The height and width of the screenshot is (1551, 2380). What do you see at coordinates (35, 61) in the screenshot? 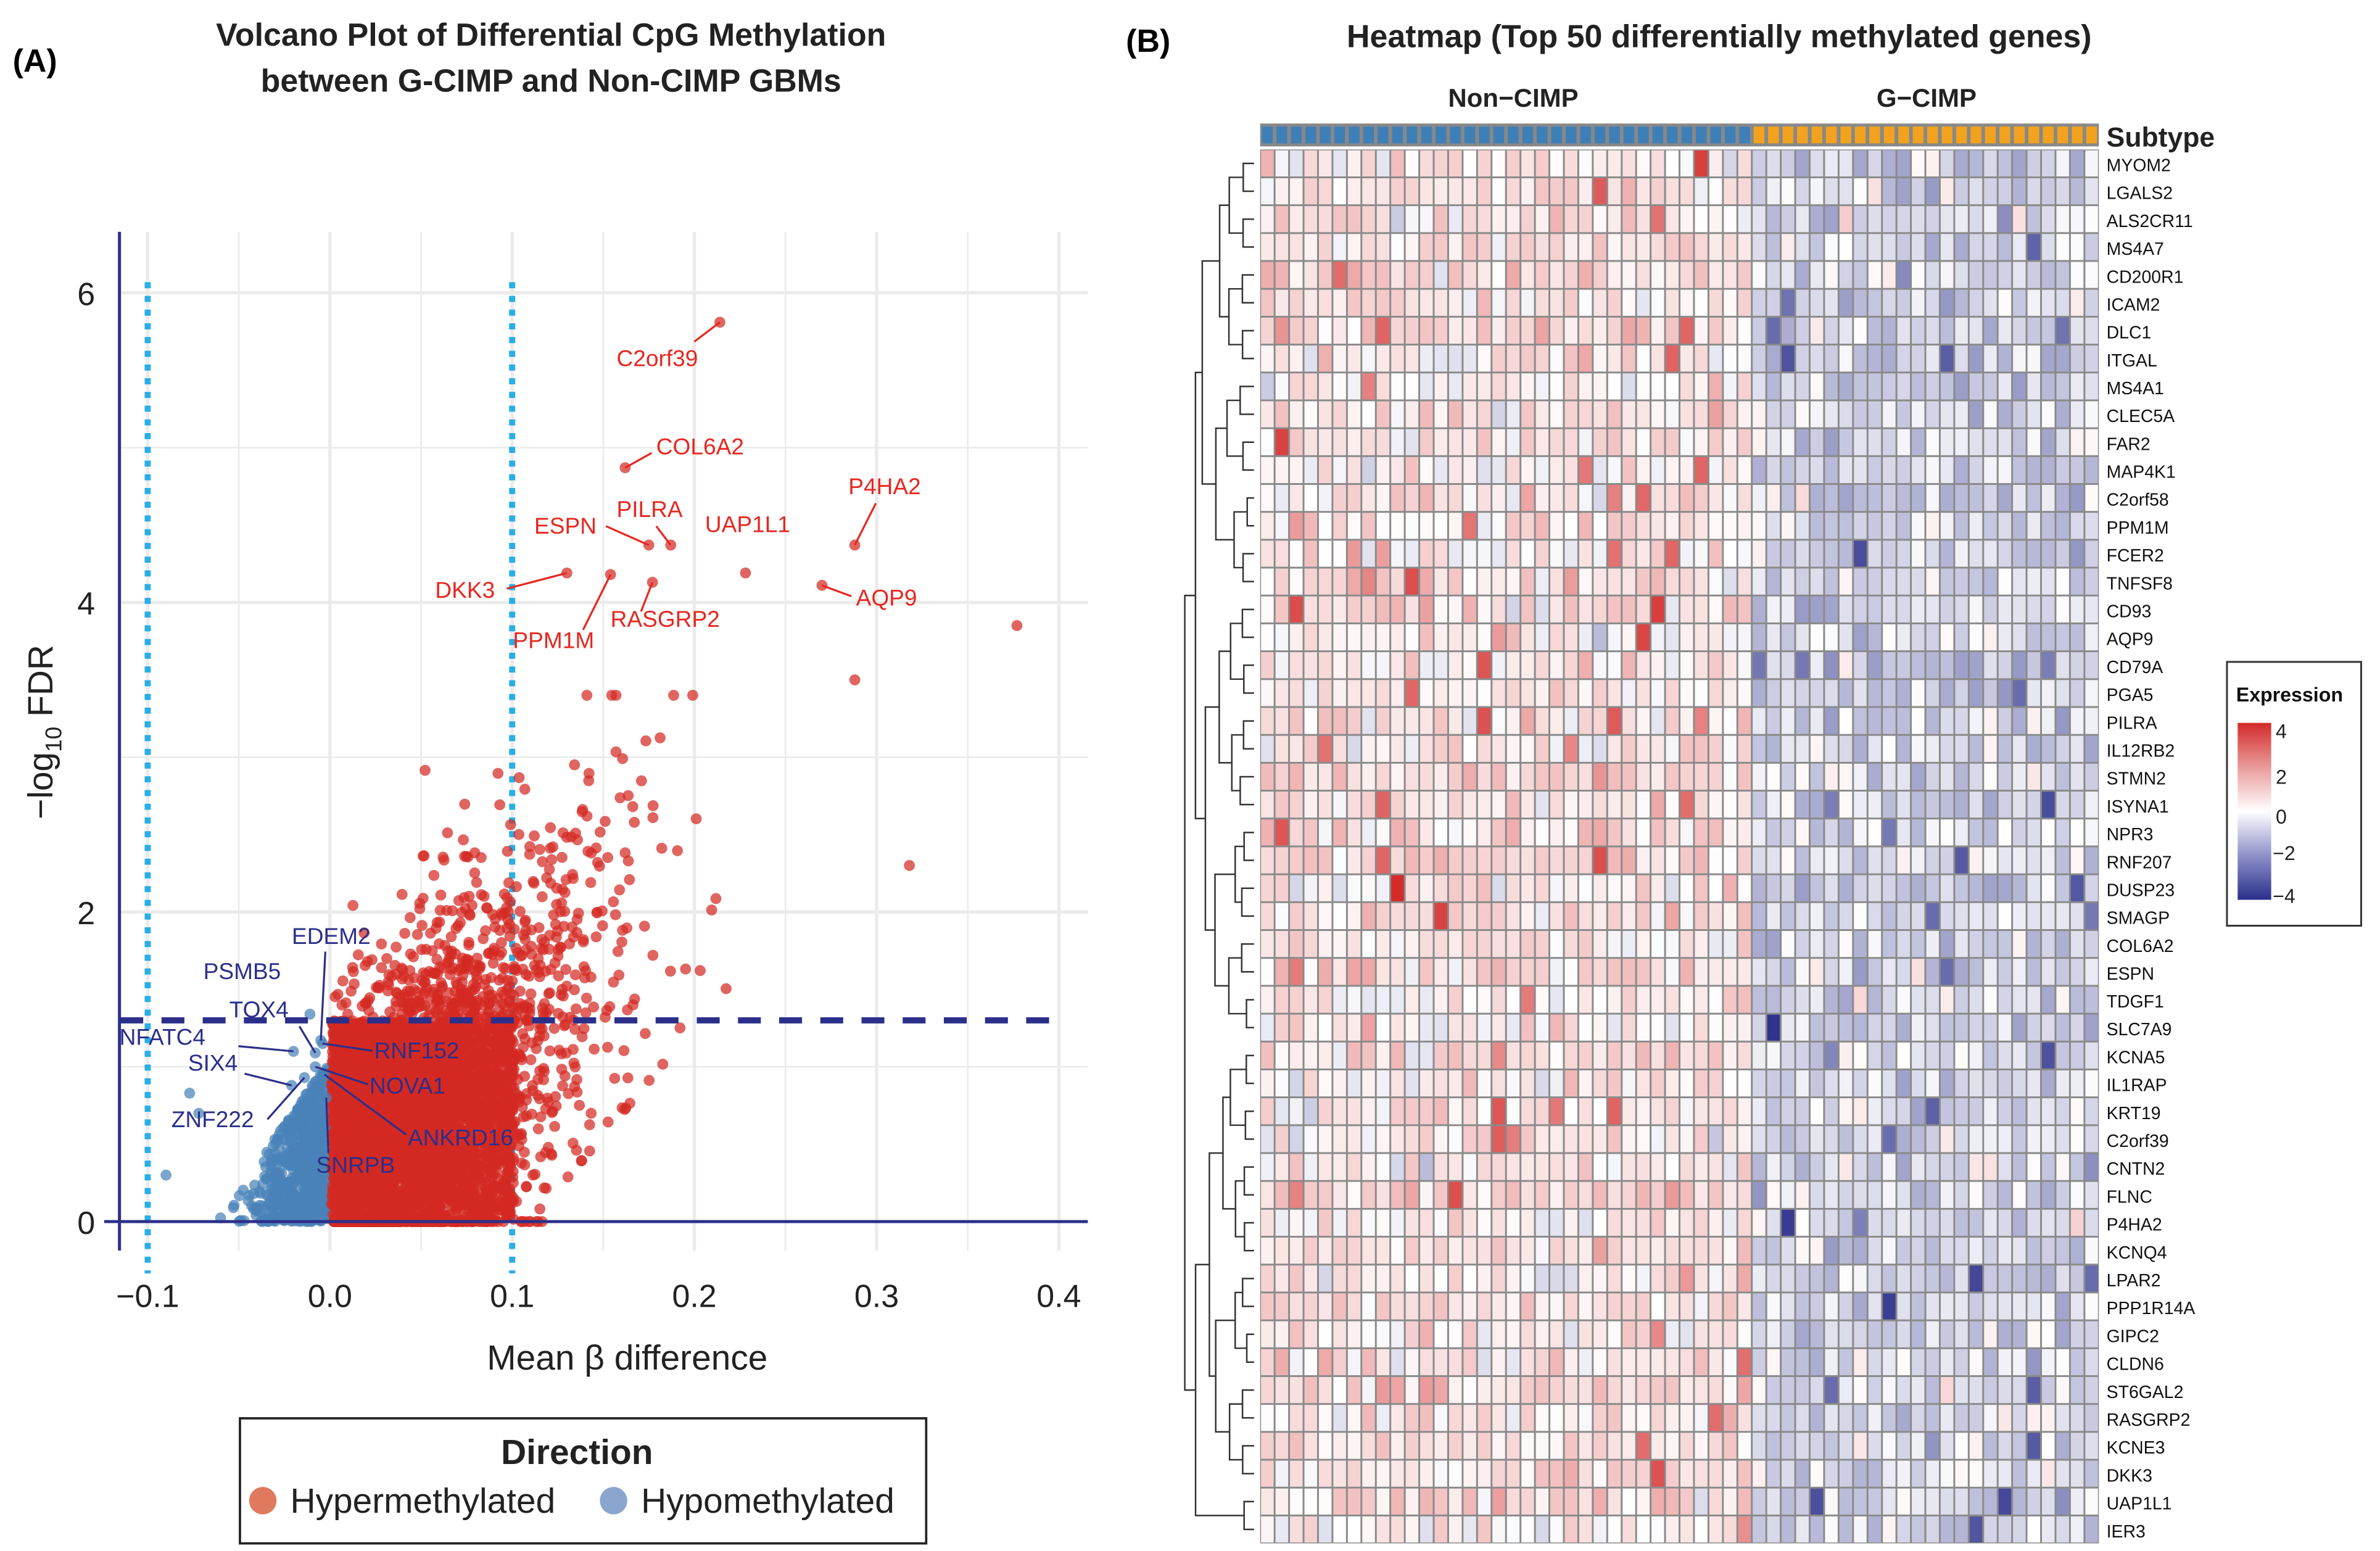
I see `panel-a-label: (A)` at bounding box center [35, 61].